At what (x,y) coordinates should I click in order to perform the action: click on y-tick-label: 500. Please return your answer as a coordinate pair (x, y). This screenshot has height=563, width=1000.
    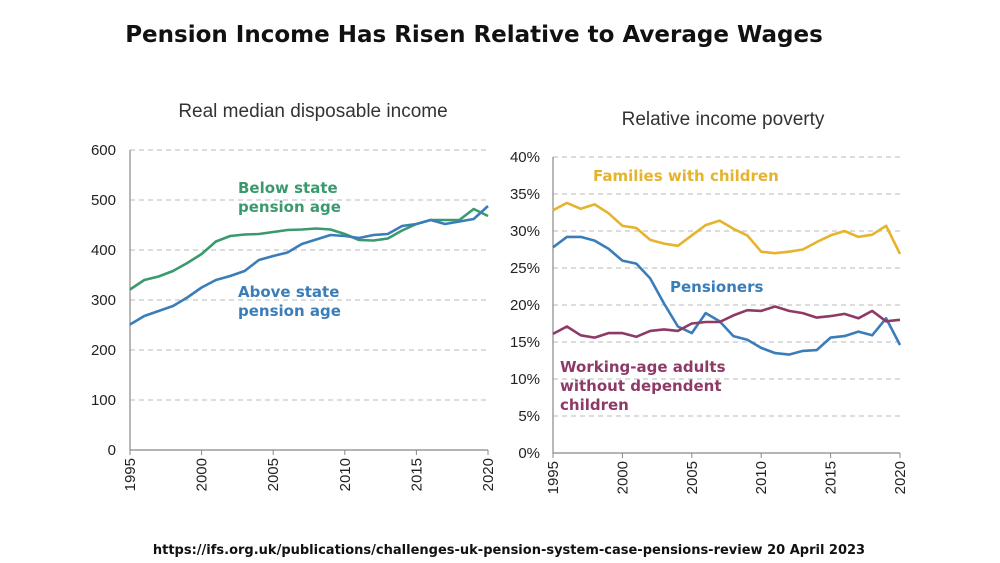
    Looking at the image, I should click on (103, 200).